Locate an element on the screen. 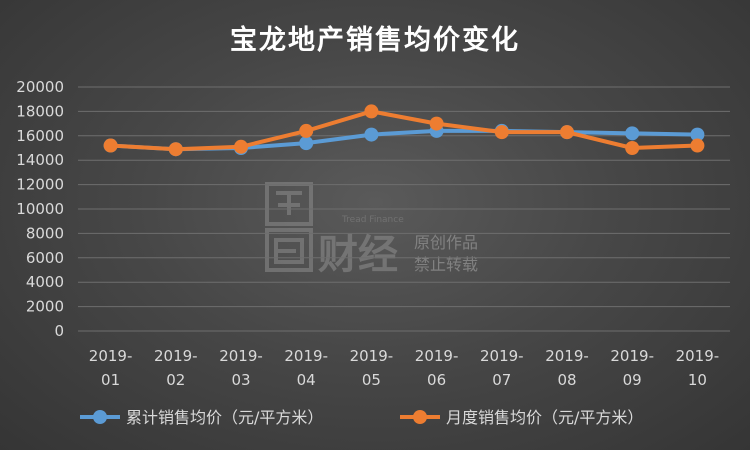  y-tick-label: 10000 is located at coordinates (40, 209).